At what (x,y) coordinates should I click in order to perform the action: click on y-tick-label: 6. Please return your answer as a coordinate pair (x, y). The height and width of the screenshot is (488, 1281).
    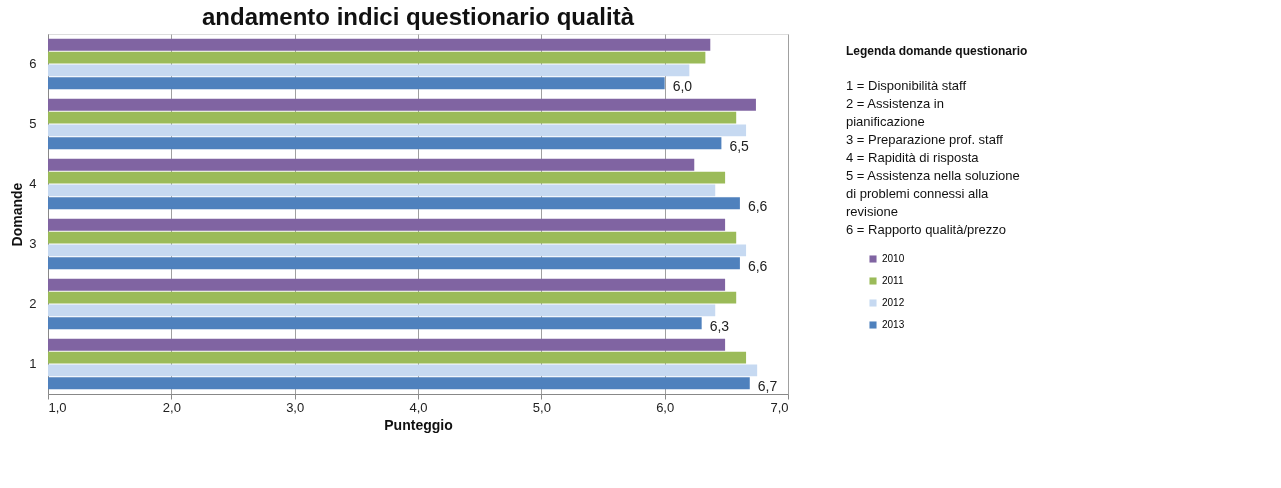
    Looking at the image, I should click on (33, 63).